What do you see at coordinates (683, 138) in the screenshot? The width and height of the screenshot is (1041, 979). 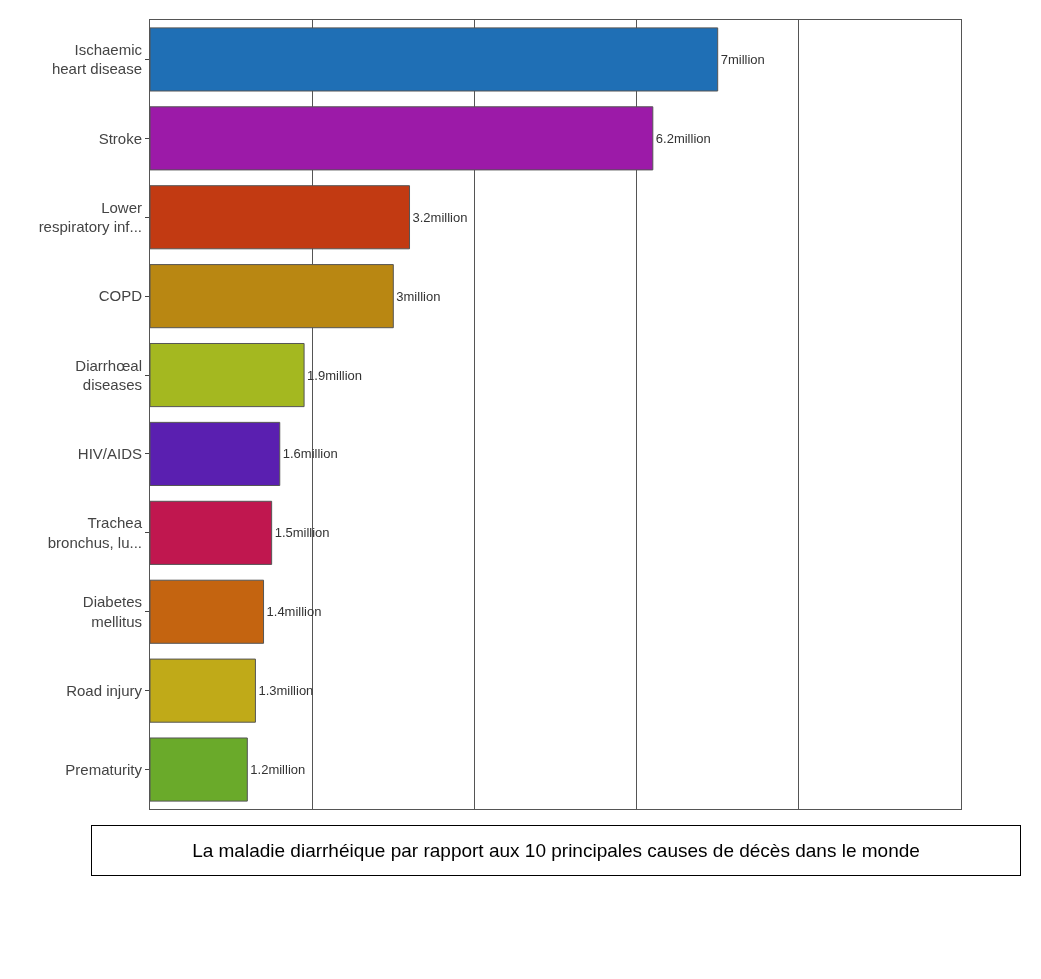 I see `data-label: 6.2million` at bounding box center [683, 138].